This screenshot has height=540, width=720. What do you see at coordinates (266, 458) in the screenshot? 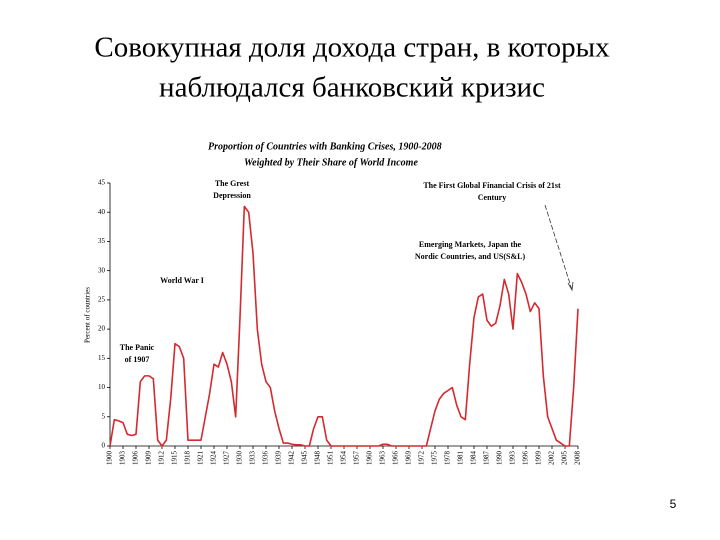
I see `x-tick-label: 1936` at bounding box center [266, 458].